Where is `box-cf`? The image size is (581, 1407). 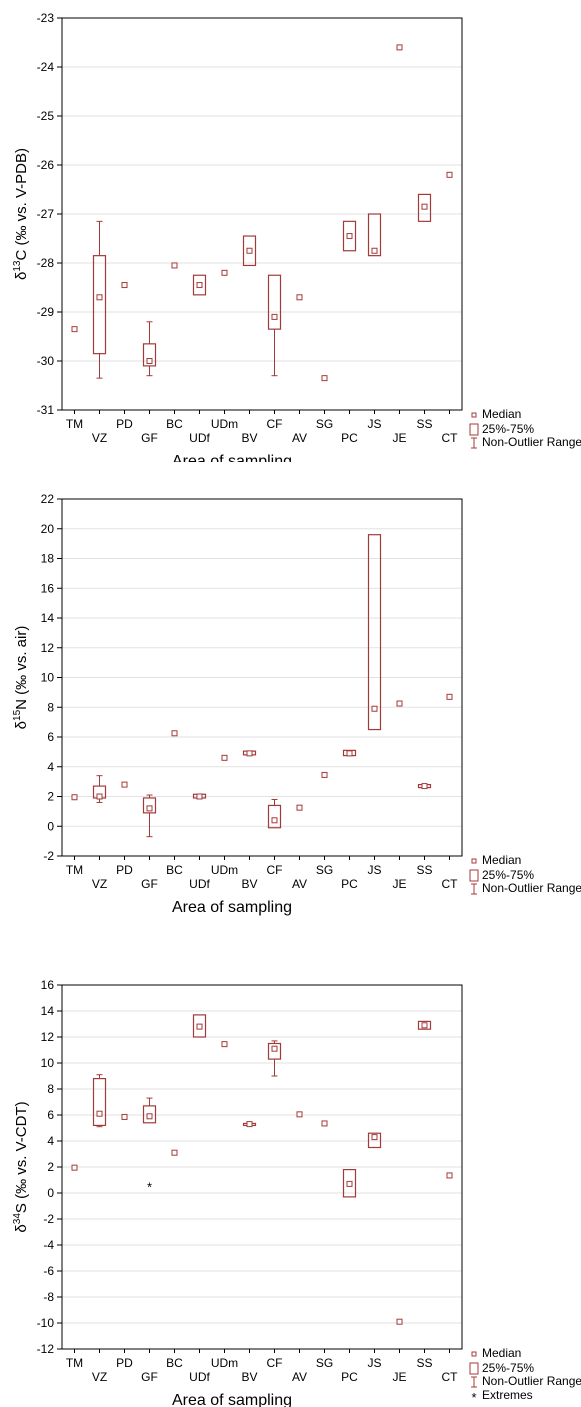
box-cf is located at coordinates (274, 816).